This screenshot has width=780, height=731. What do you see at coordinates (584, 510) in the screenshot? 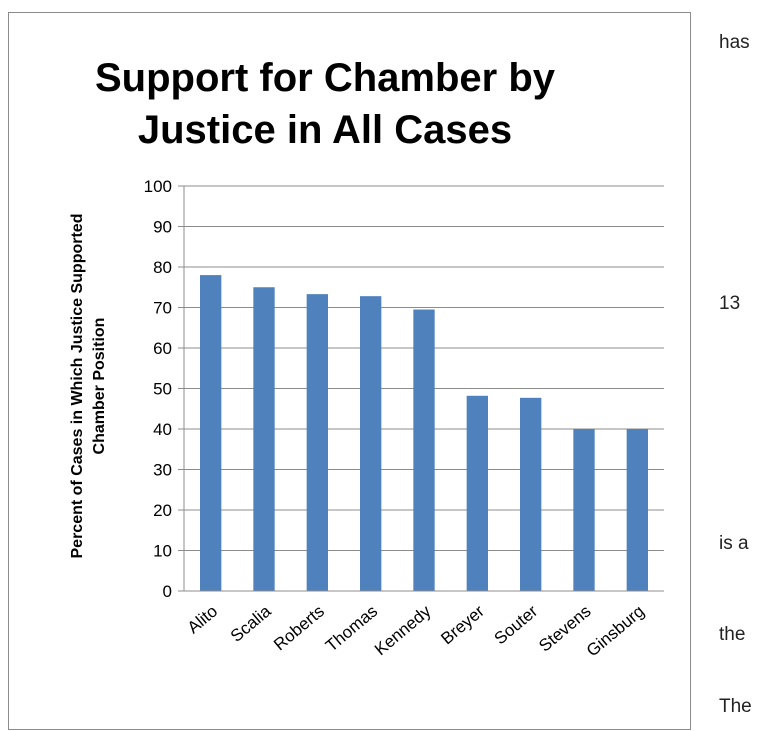
I see `bar-stevens` at bounding box center [584, 510].